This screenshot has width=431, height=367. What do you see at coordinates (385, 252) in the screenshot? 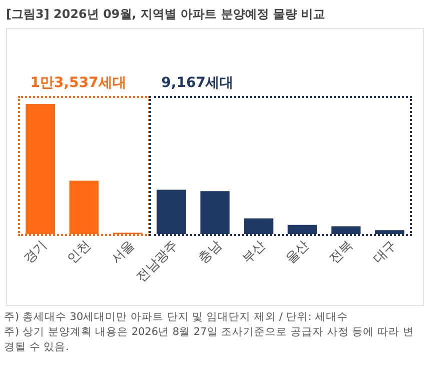
I see `x-tick-label: 대구` at bounding box center [385, 252].